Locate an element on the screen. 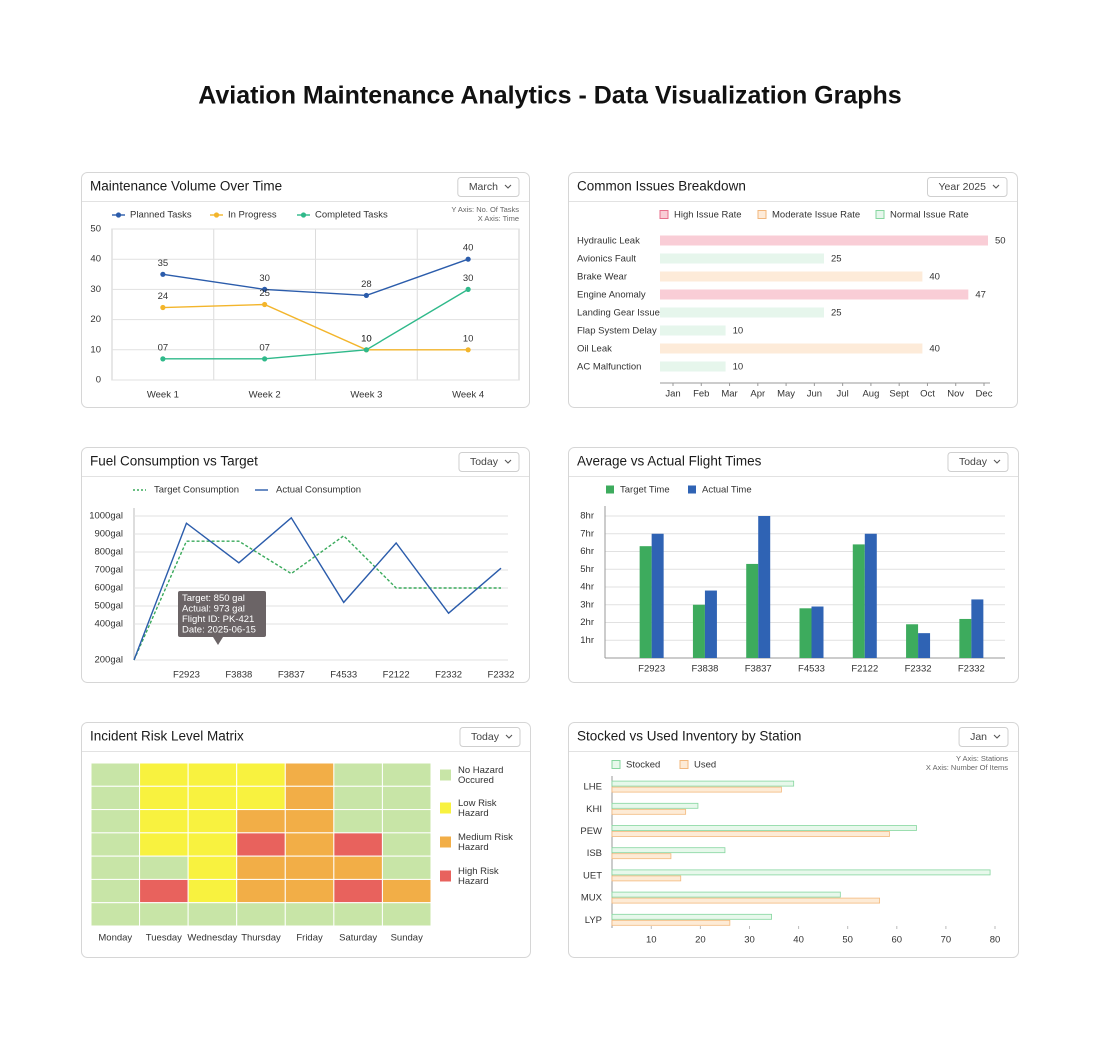 The width and height of the screenshot is (1100, 1040). x-tick-label: 20 is located at coordinates (700, 940).